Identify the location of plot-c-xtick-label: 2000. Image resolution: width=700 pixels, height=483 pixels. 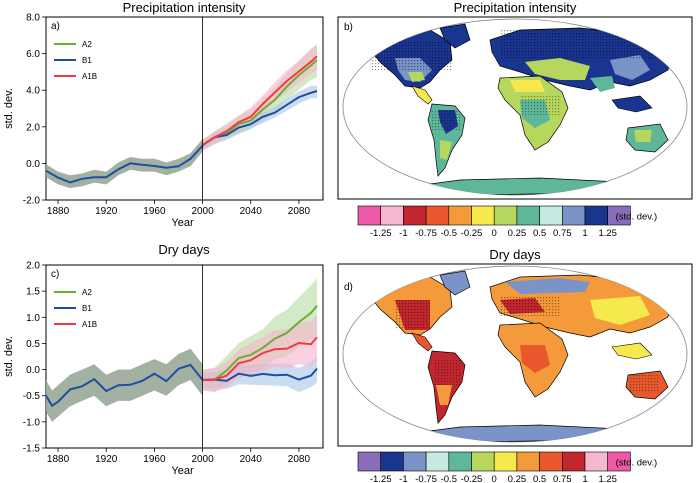
(202, 459).